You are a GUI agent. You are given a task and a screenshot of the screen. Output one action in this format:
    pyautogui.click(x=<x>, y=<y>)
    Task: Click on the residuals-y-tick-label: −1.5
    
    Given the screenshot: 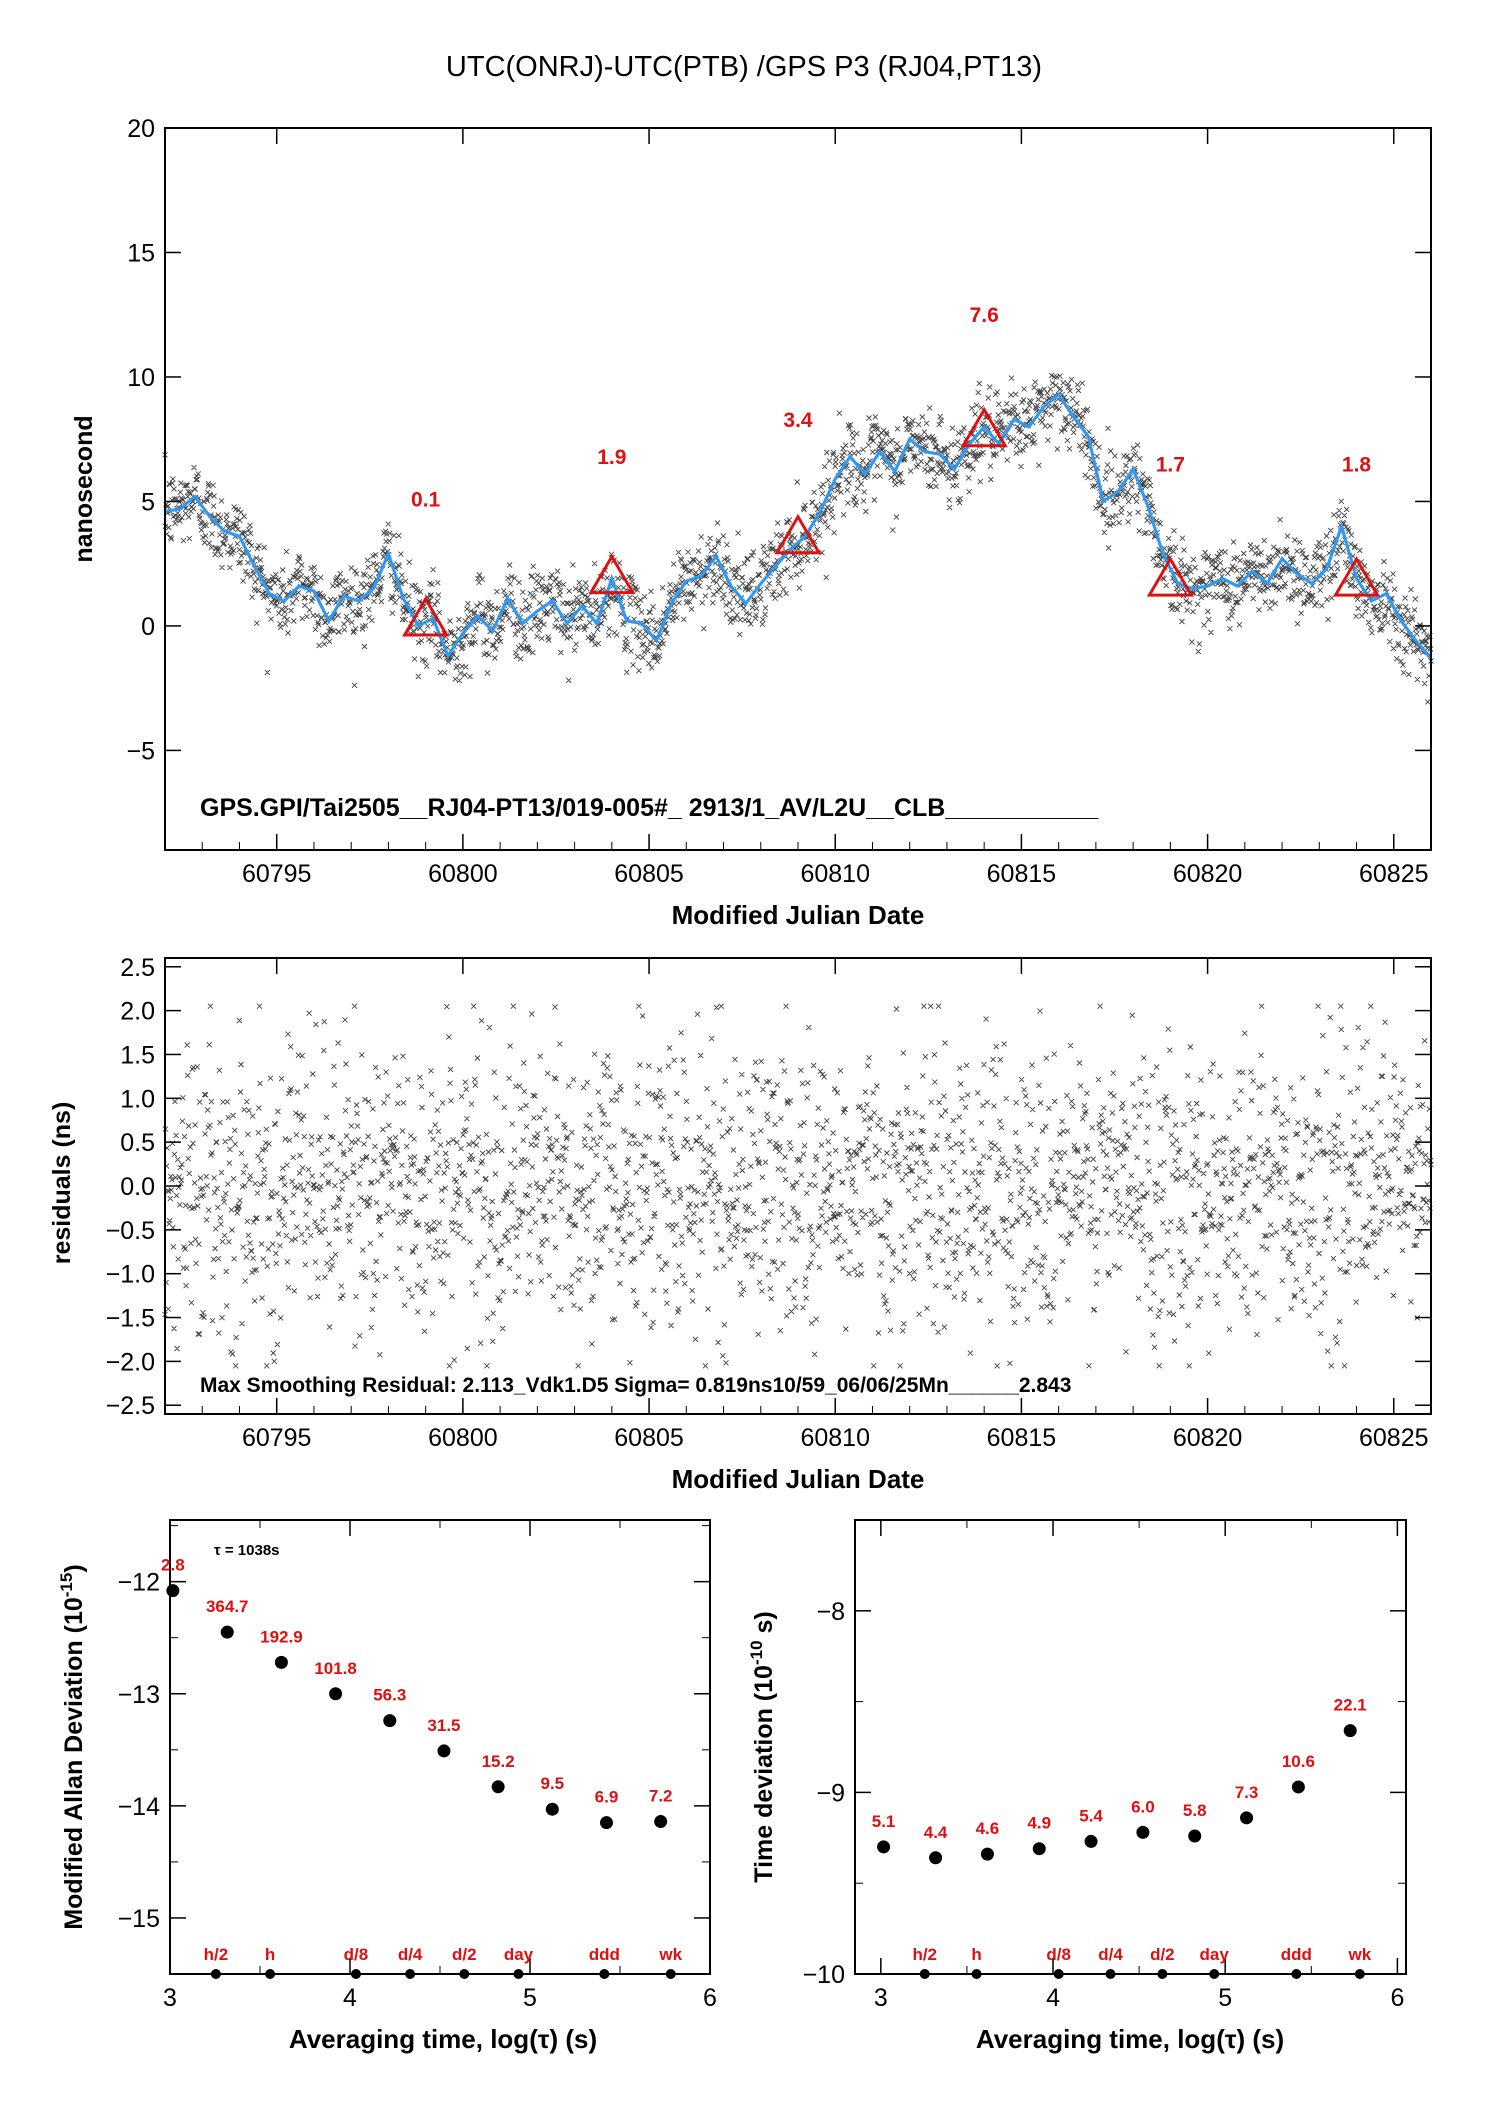 What is the action you would take?
    pyautogui.click(x=130, y=1319)
    